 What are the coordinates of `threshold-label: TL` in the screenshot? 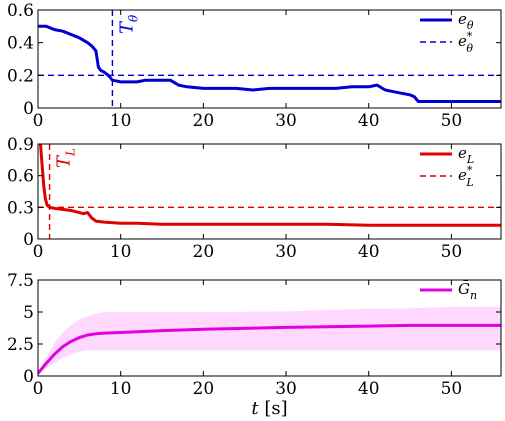 It's located at (66, 158).